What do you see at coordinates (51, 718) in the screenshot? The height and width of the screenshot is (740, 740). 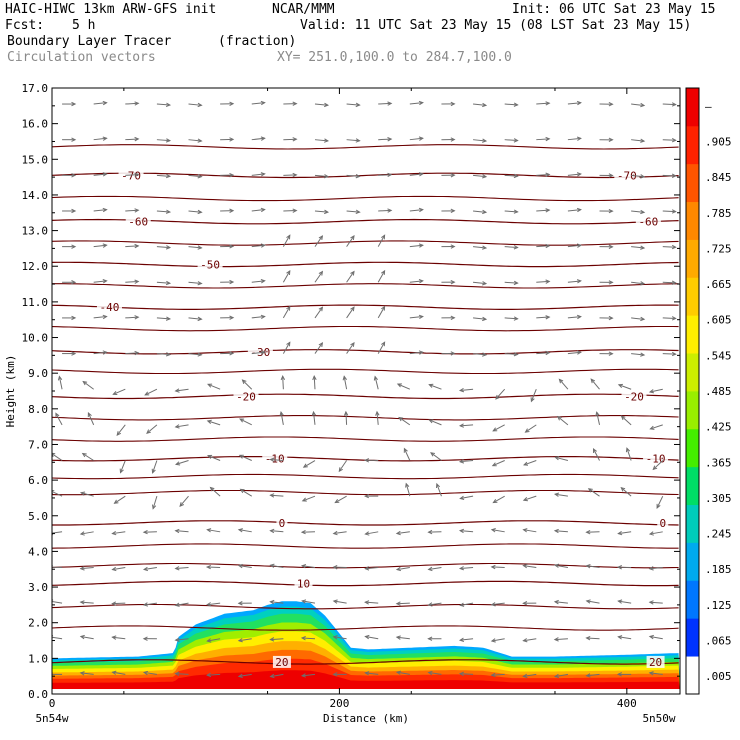 I see `x-left-endpoint: 5n54w` at bounding box center [51, 718].